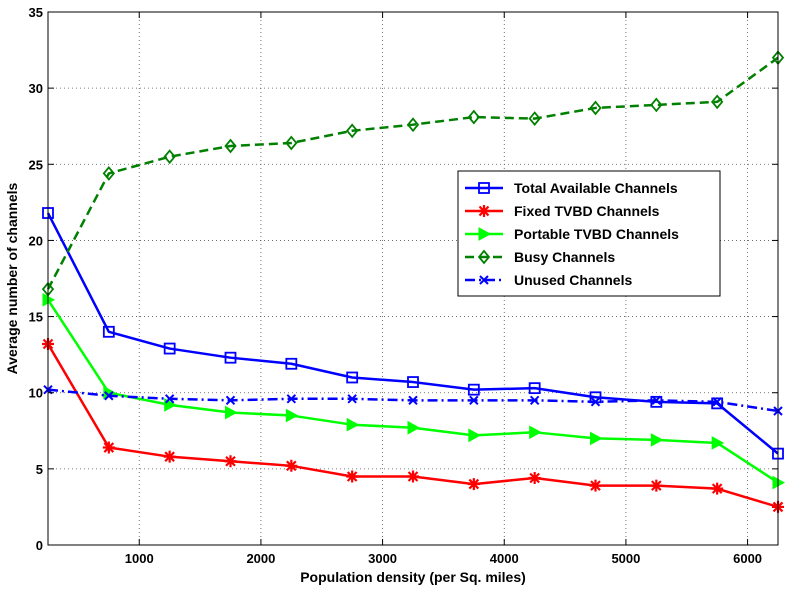 Image resolution: width=790 pixels, height=590 pixels. What do you see at coordinates (625, 558) in the screenshot?
I see `x-tick-label: 5000` at bounding box center [625, 558].